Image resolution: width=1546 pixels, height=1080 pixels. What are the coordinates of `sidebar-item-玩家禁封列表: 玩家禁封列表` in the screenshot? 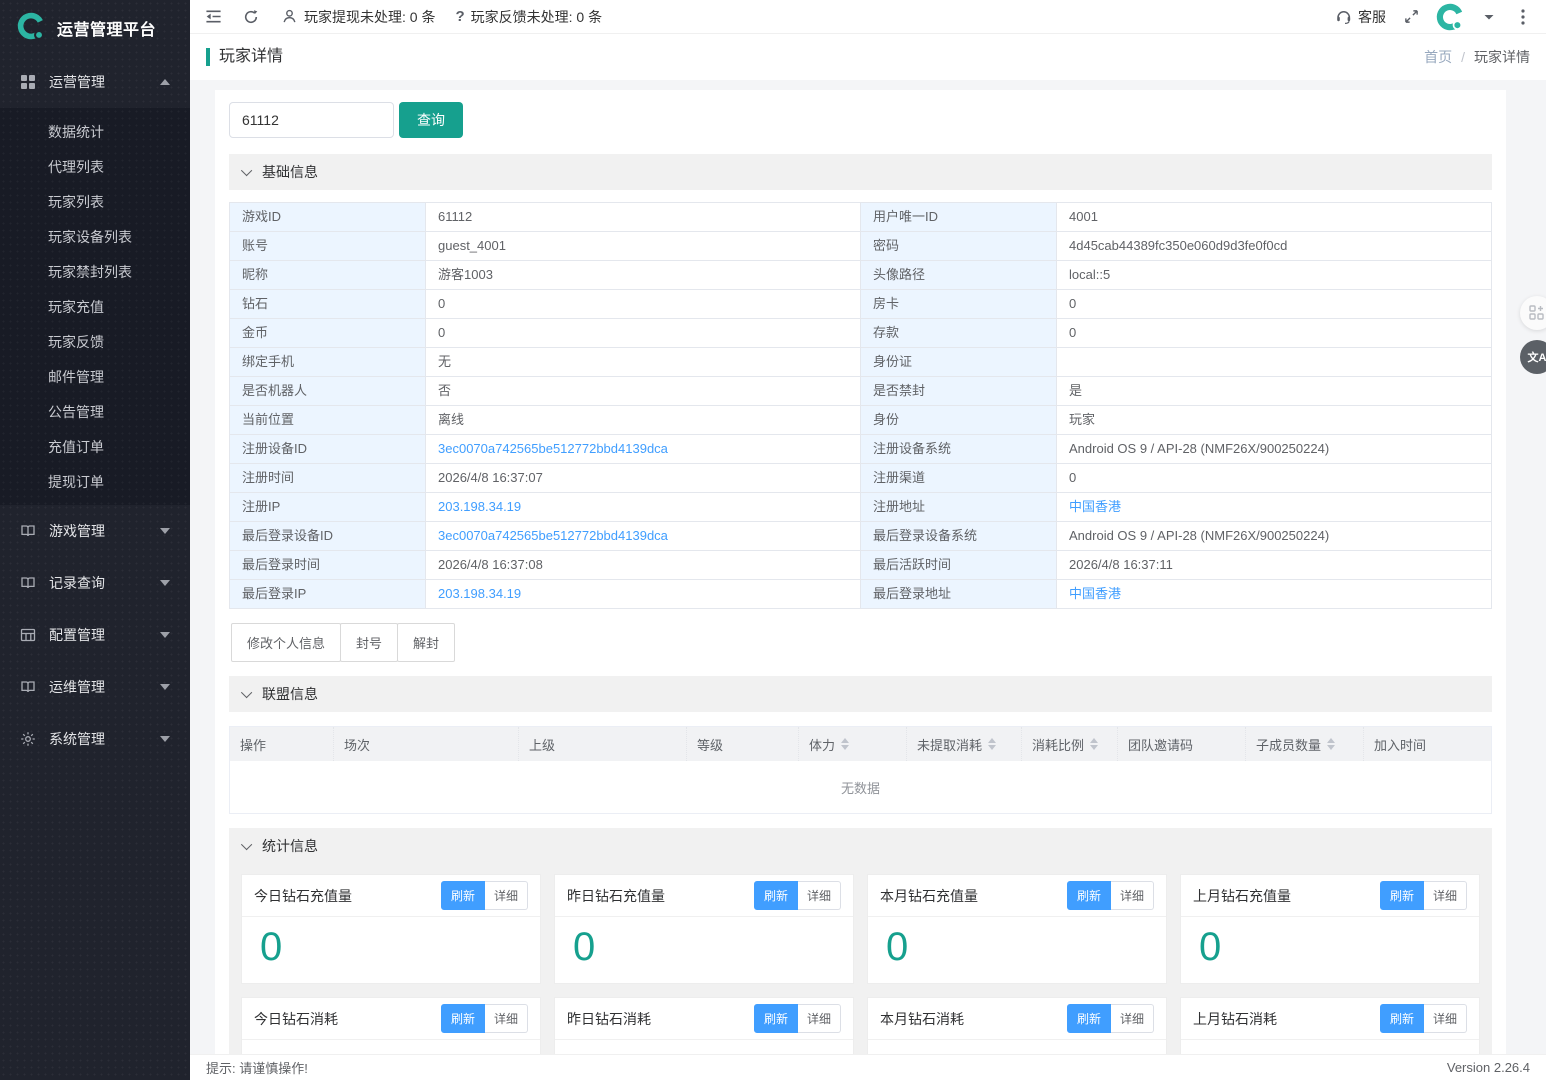 It's located at (90, 271).